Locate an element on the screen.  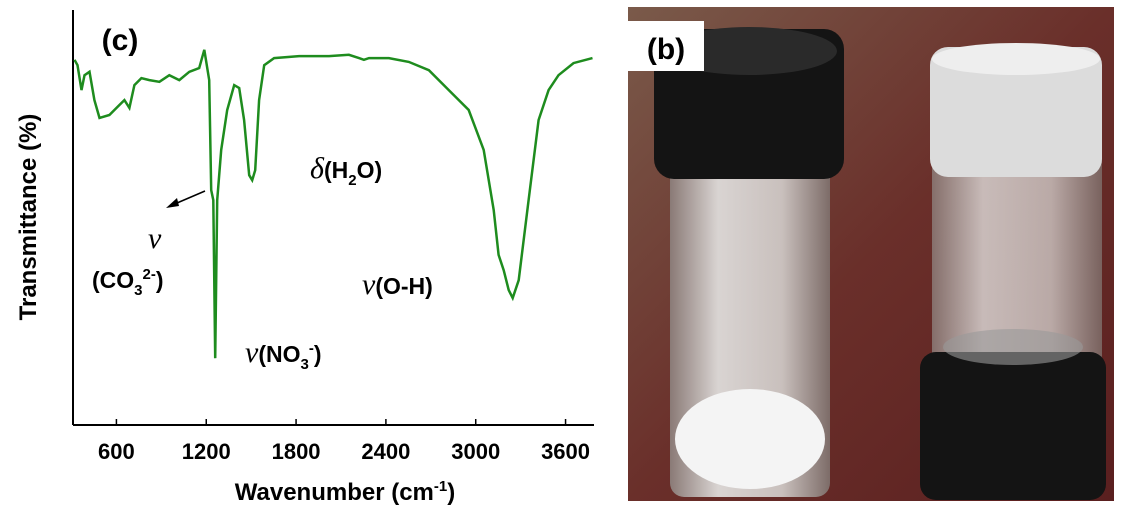
x-tick-label: 3600 is located at coordinates (565, 451).